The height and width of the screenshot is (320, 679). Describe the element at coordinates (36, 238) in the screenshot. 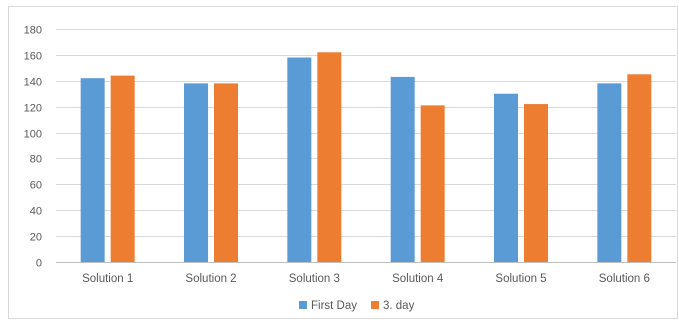

I see `y-tick-label: 20` at that location.